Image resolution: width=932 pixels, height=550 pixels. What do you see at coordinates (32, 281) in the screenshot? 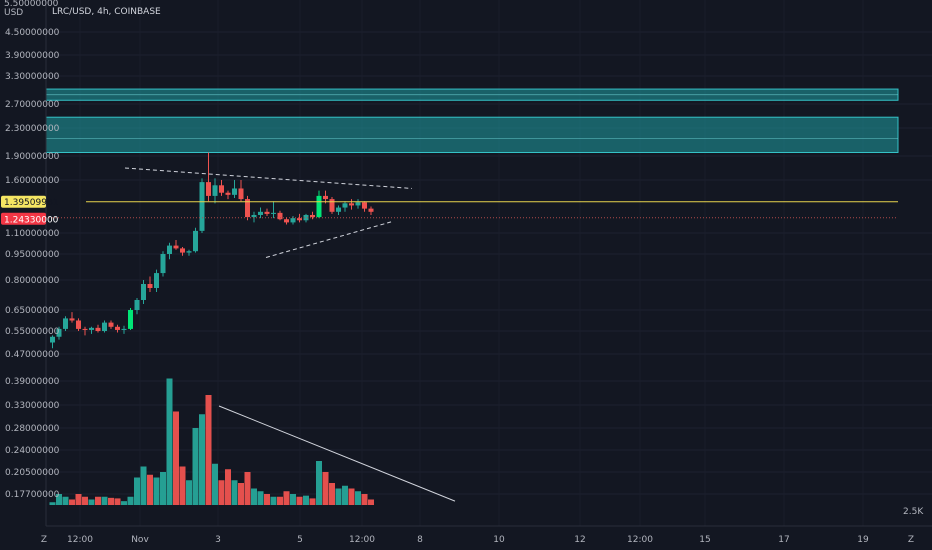
I see `price-tick-label: 0.80000000` at bounding box center [32, 281].